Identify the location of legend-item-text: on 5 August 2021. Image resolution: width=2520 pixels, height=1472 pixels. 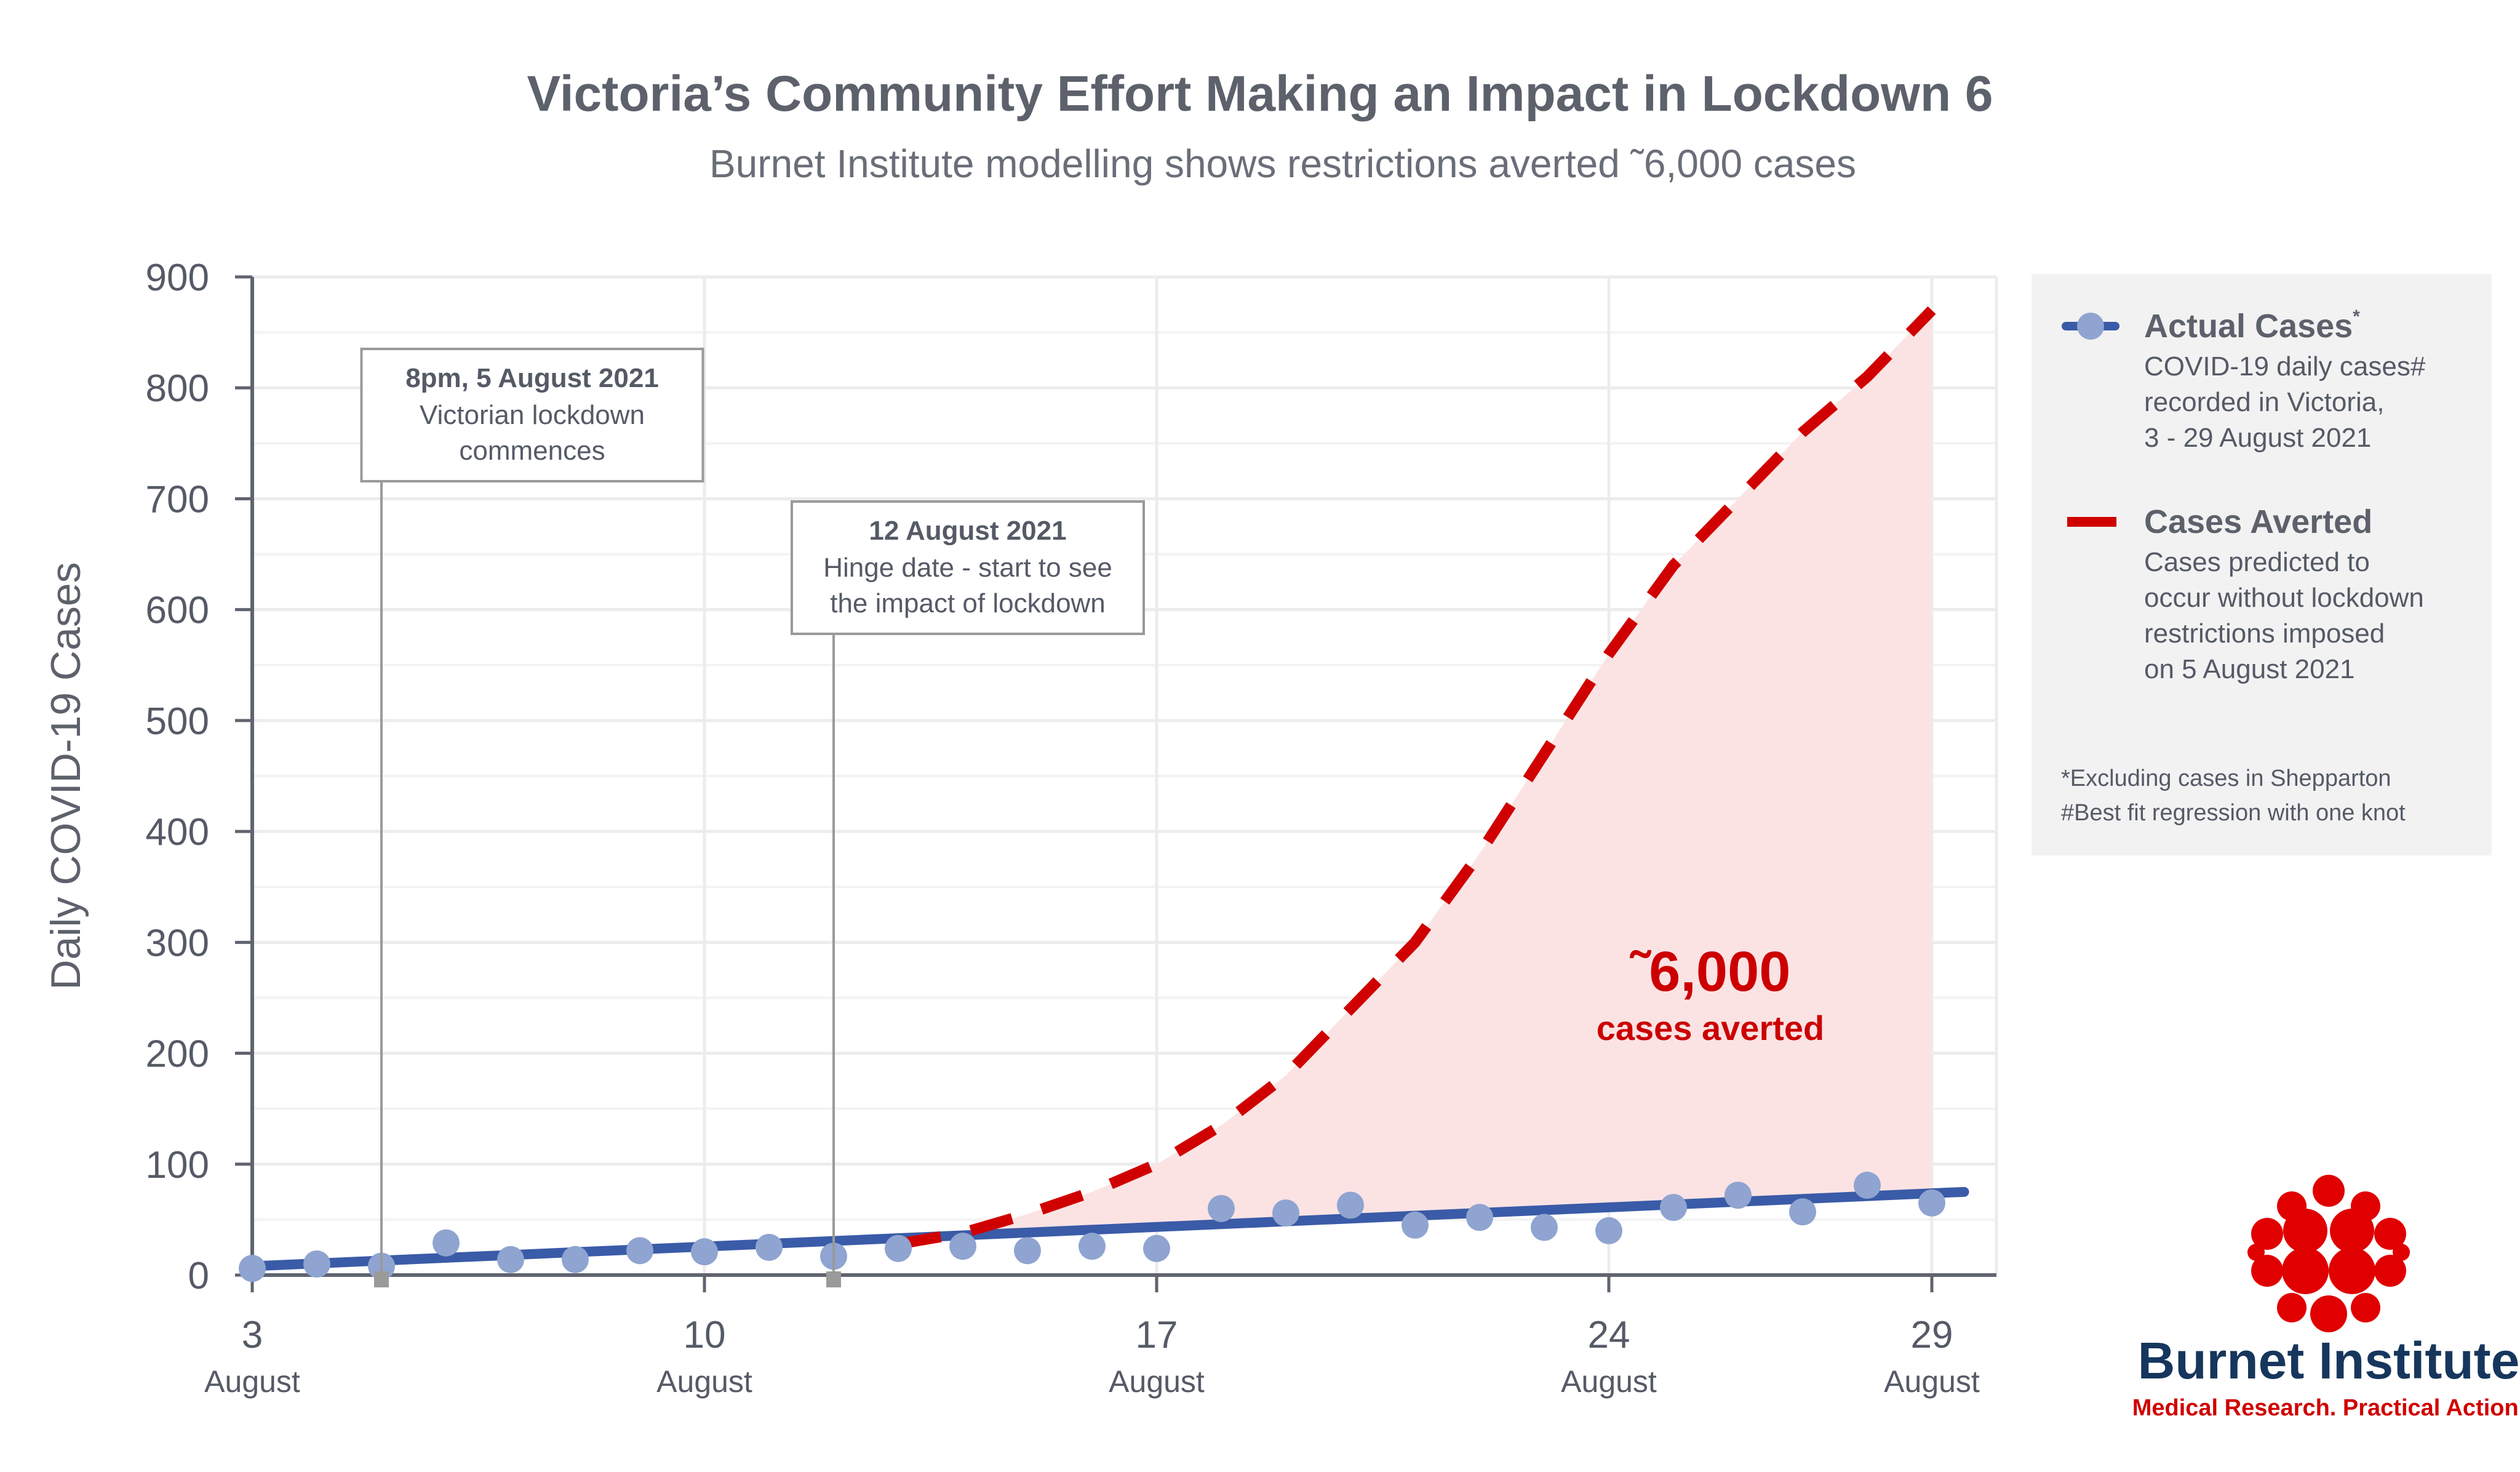
(2249, 669).